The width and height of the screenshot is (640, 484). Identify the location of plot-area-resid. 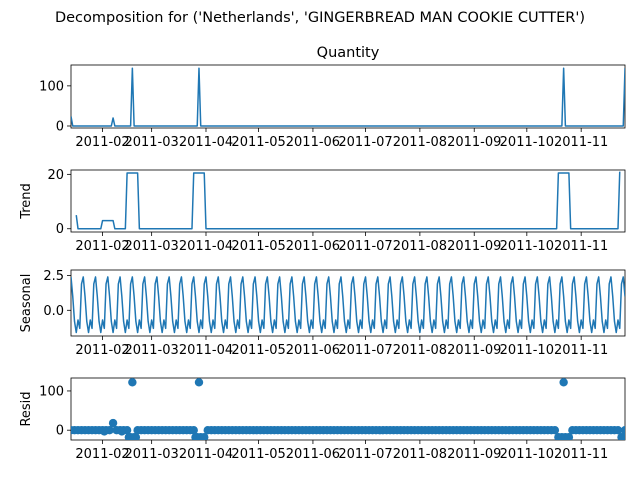
(348, 409).